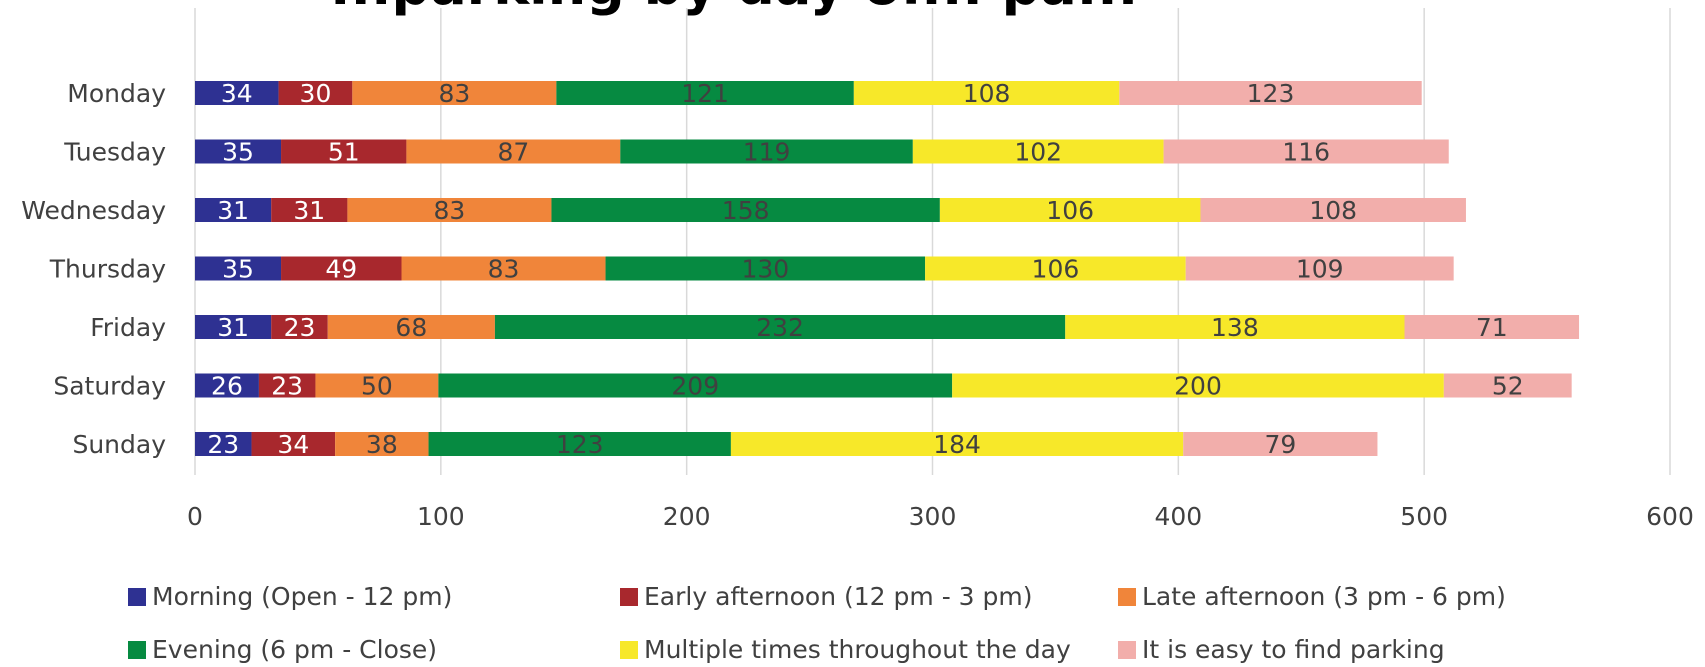 Image resolution: width=1705 pixels, height=667 pixels. I want to click on data-label: 209, so click(695, 386).